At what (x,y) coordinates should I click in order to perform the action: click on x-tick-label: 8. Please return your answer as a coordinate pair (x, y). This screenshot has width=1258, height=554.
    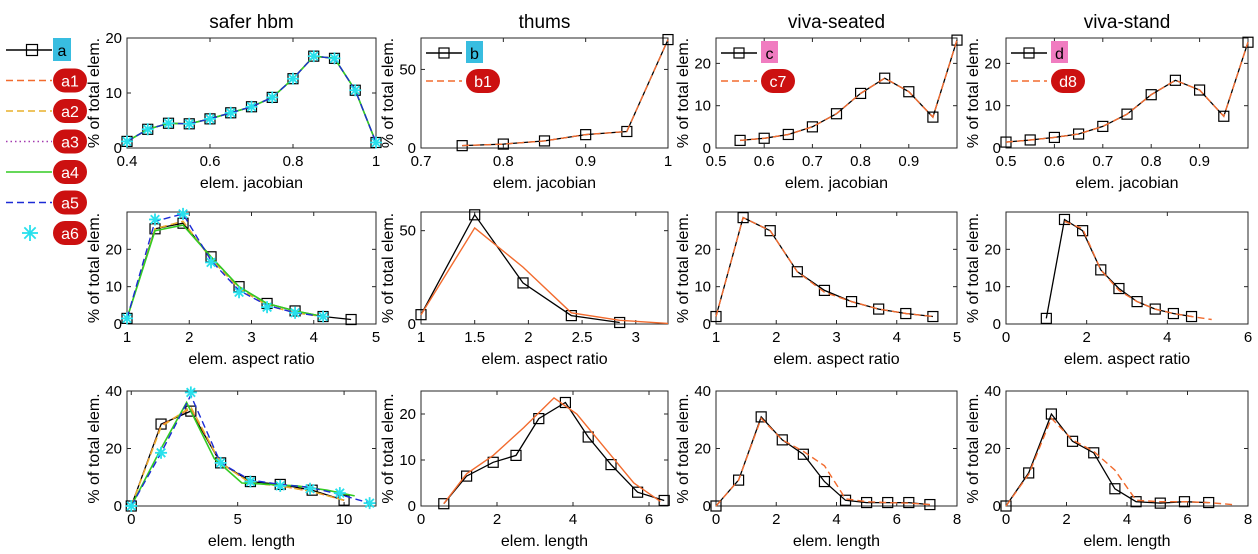
    Looking at the image, I should click on (957, 519).